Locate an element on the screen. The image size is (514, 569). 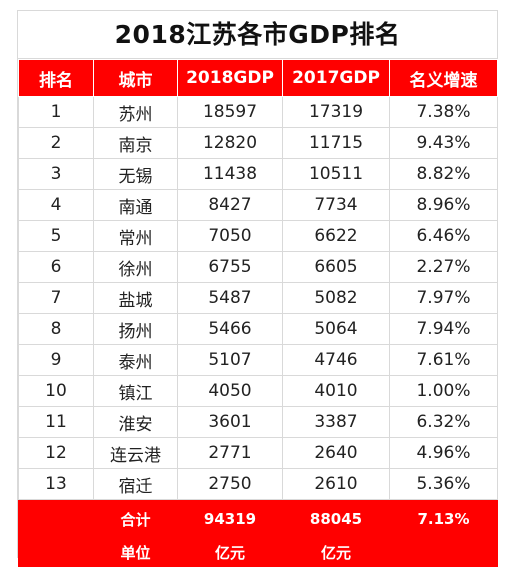
gdp-2018-cell: 7050 is located at coordinates (230, 236).